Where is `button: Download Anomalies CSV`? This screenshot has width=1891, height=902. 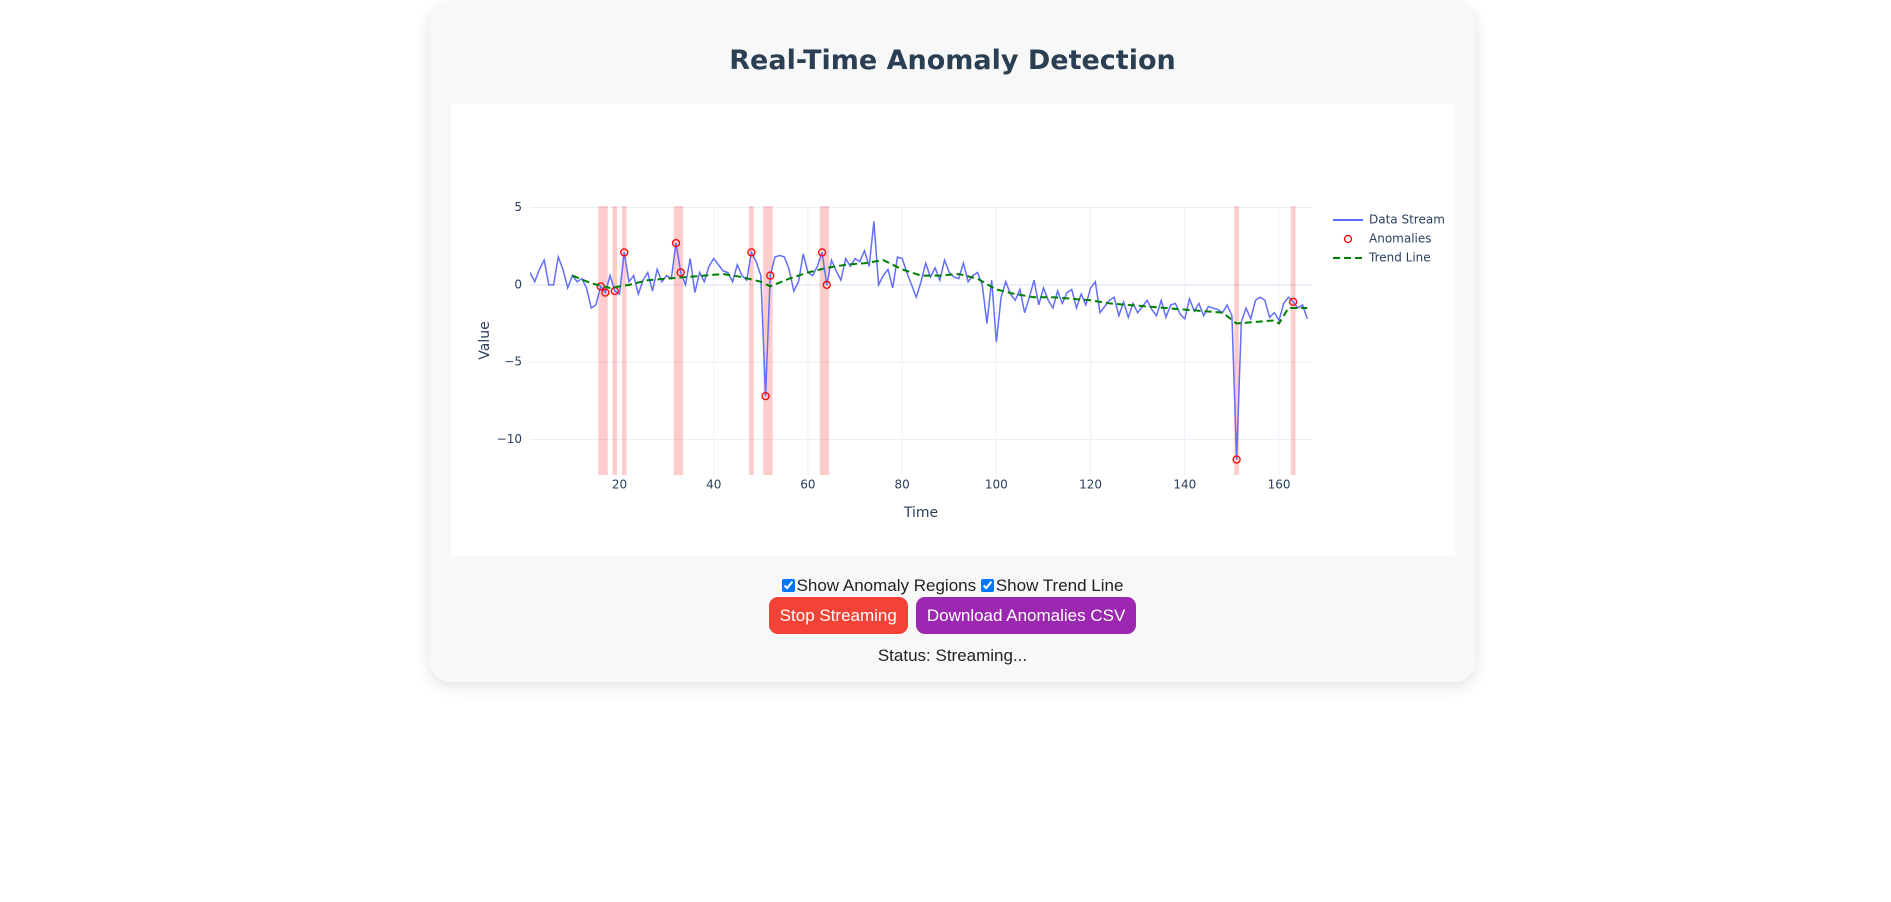
button: Download Anomalies CSV is located at coordinates (1026, 615).